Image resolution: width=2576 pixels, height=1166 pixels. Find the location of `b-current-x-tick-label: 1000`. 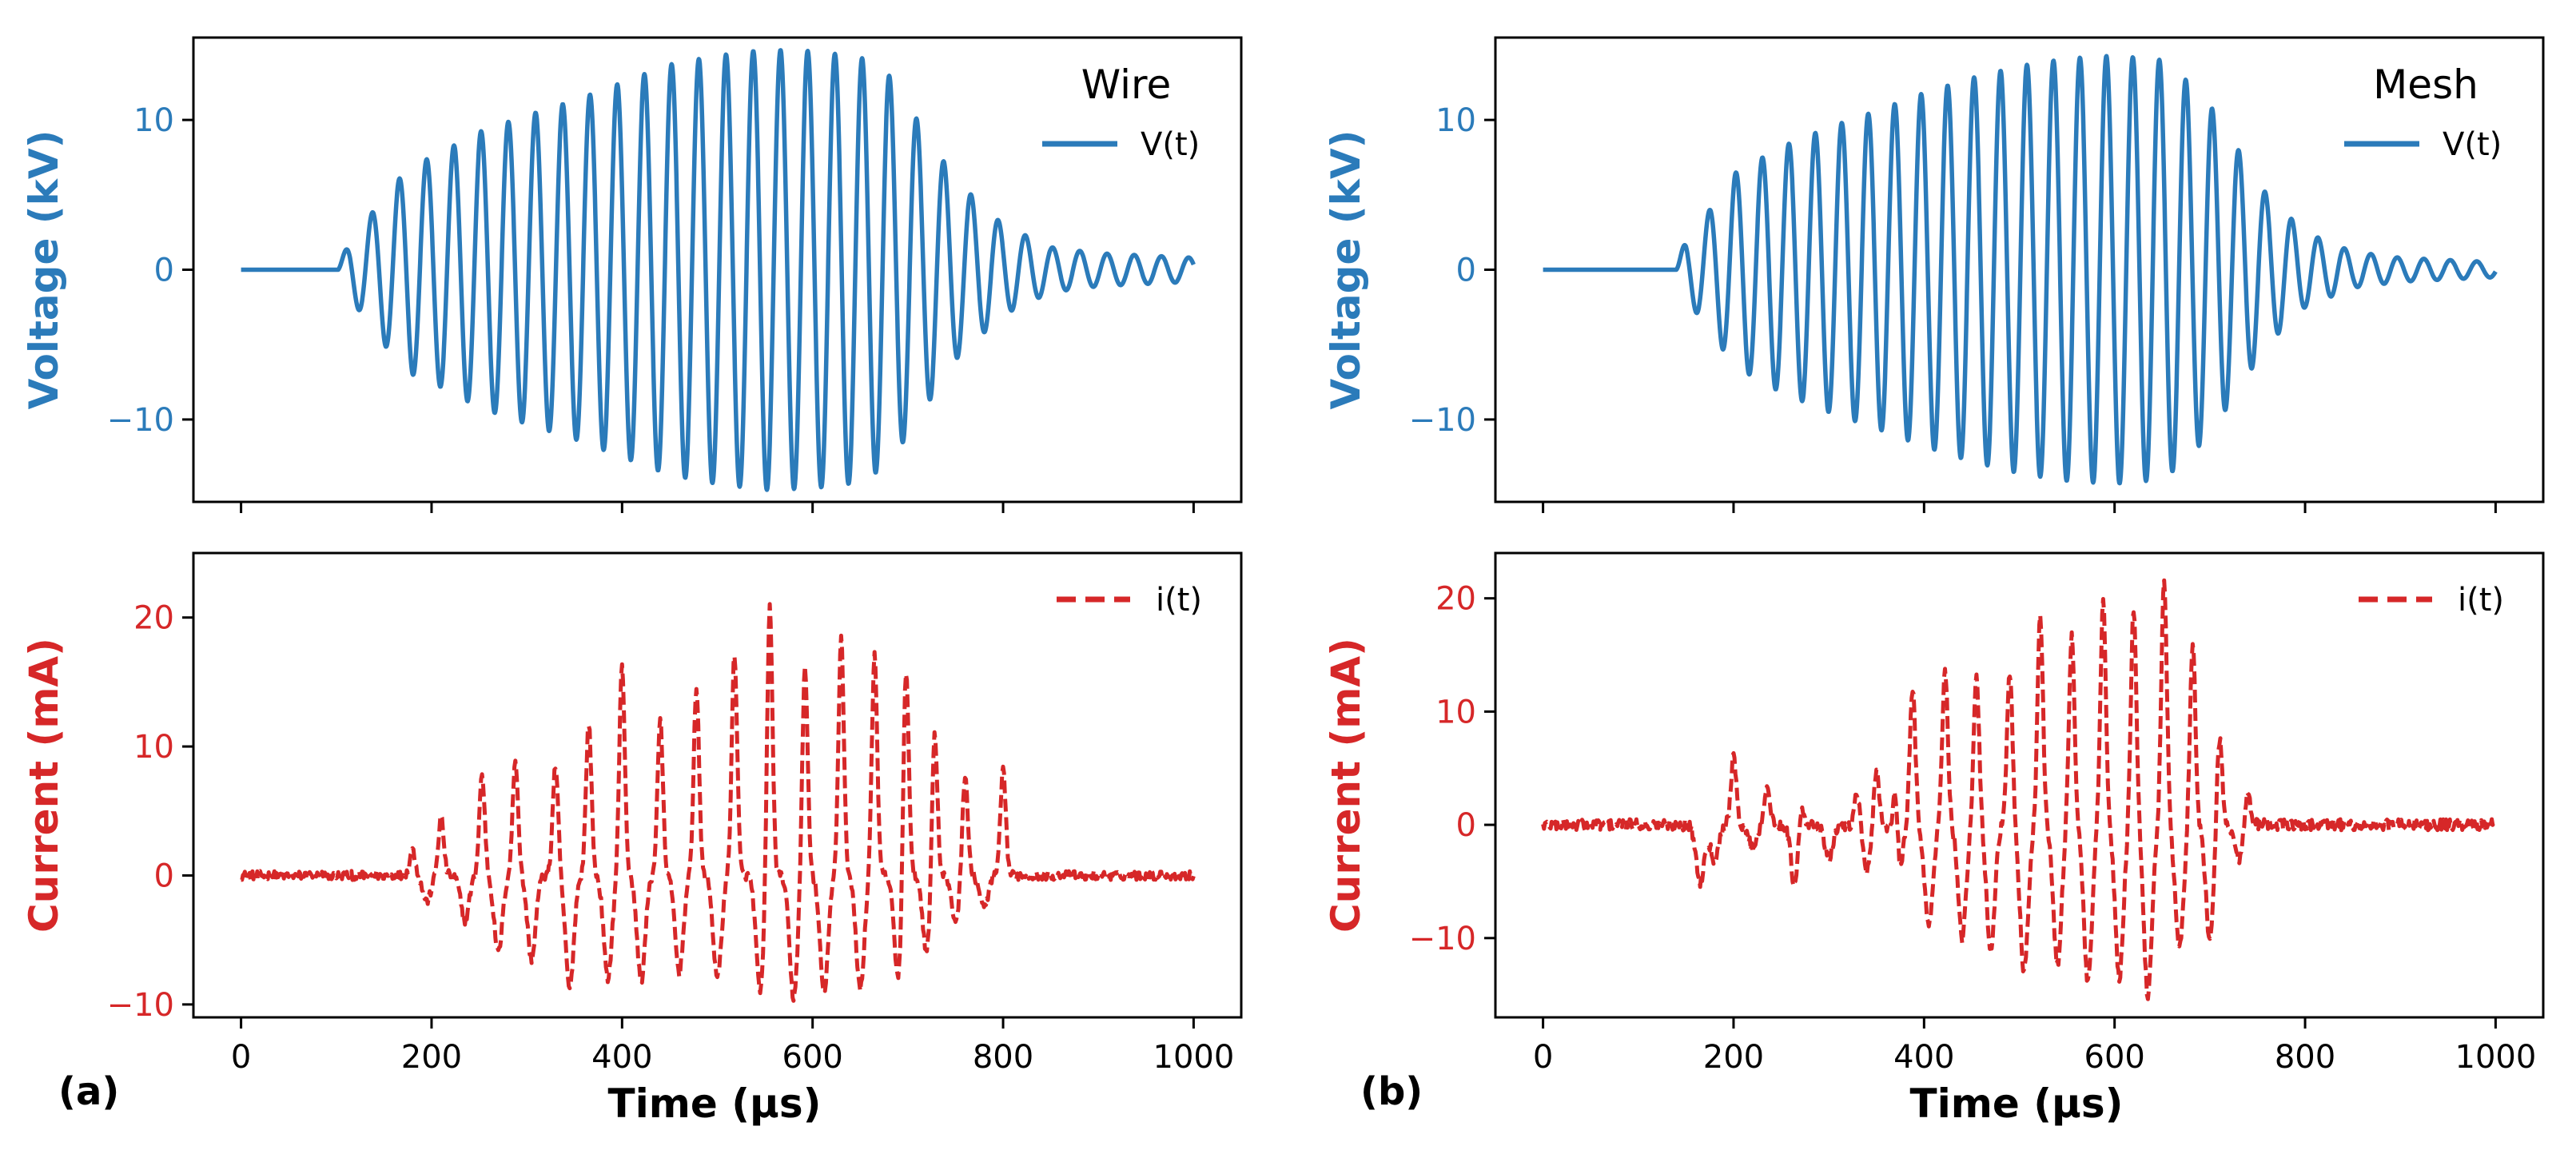

b-current-x-tick-label: 1000 is located at coordinates (2496, 1057).